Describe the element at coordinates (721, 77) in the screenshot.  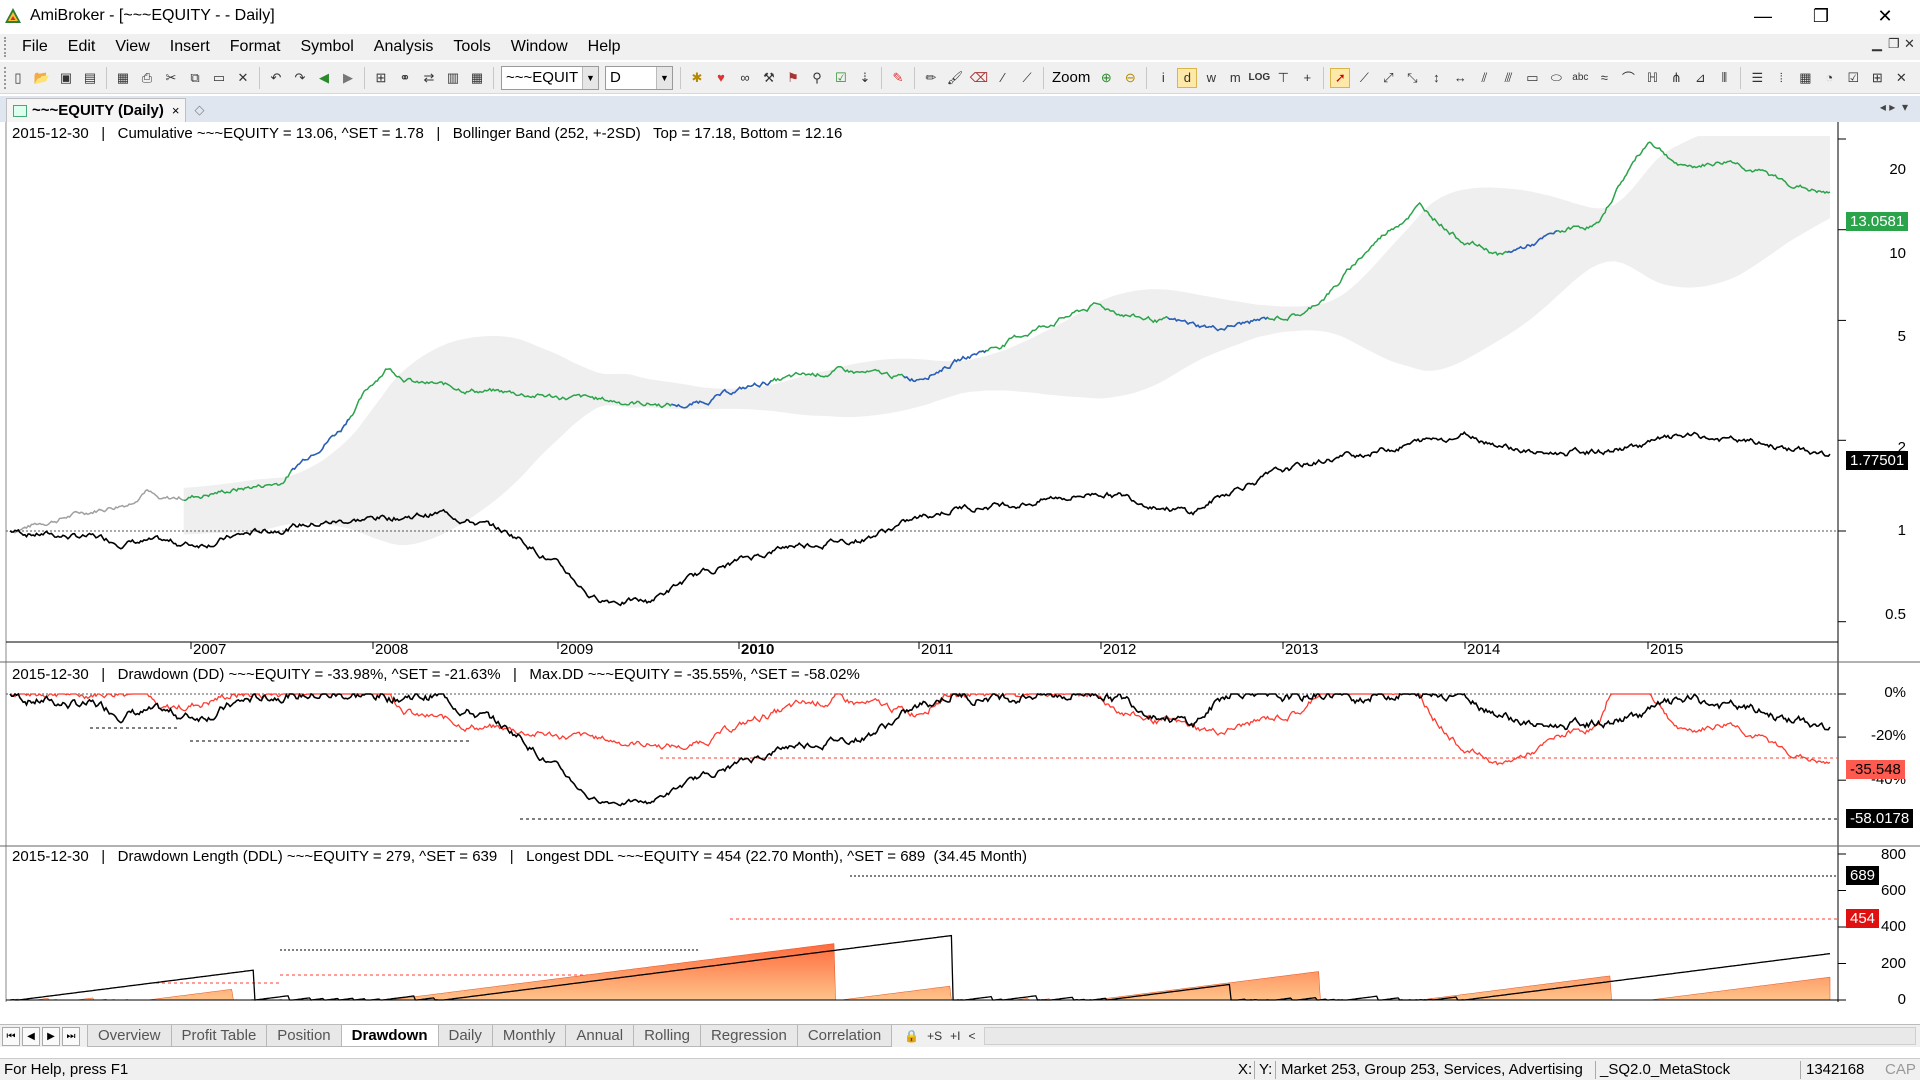
I see `favorite-icon: ♥` at that location.